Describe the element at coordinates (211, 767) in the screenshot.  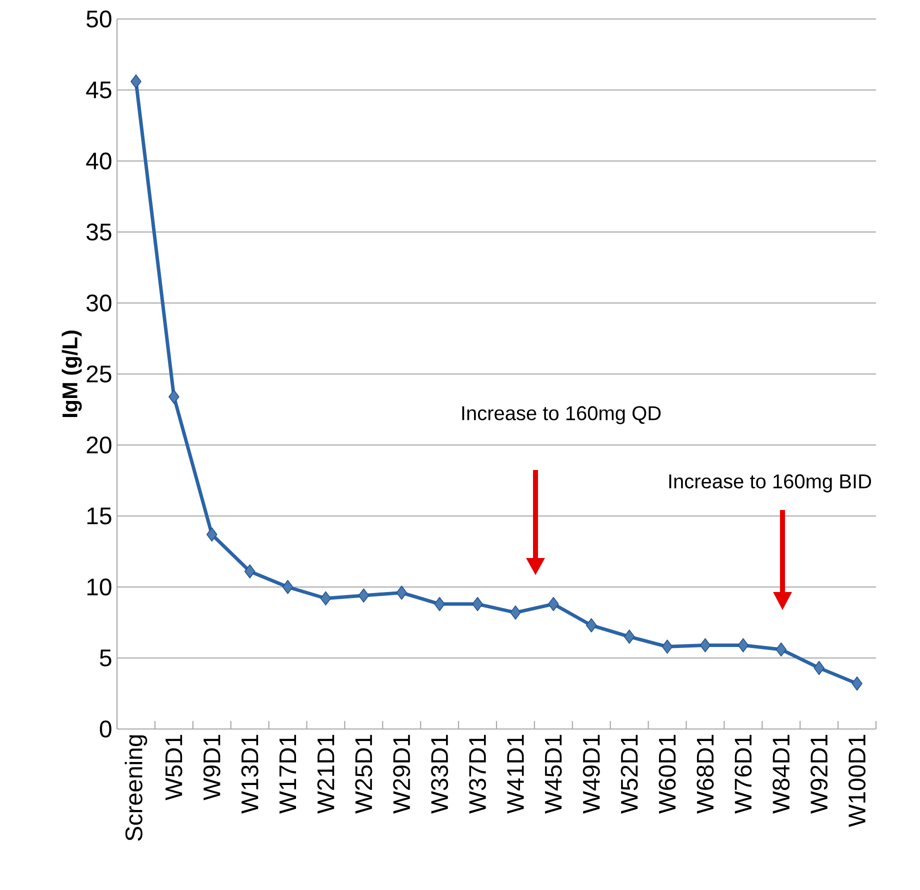
I see `x-tick-label: W9D1` at that location.